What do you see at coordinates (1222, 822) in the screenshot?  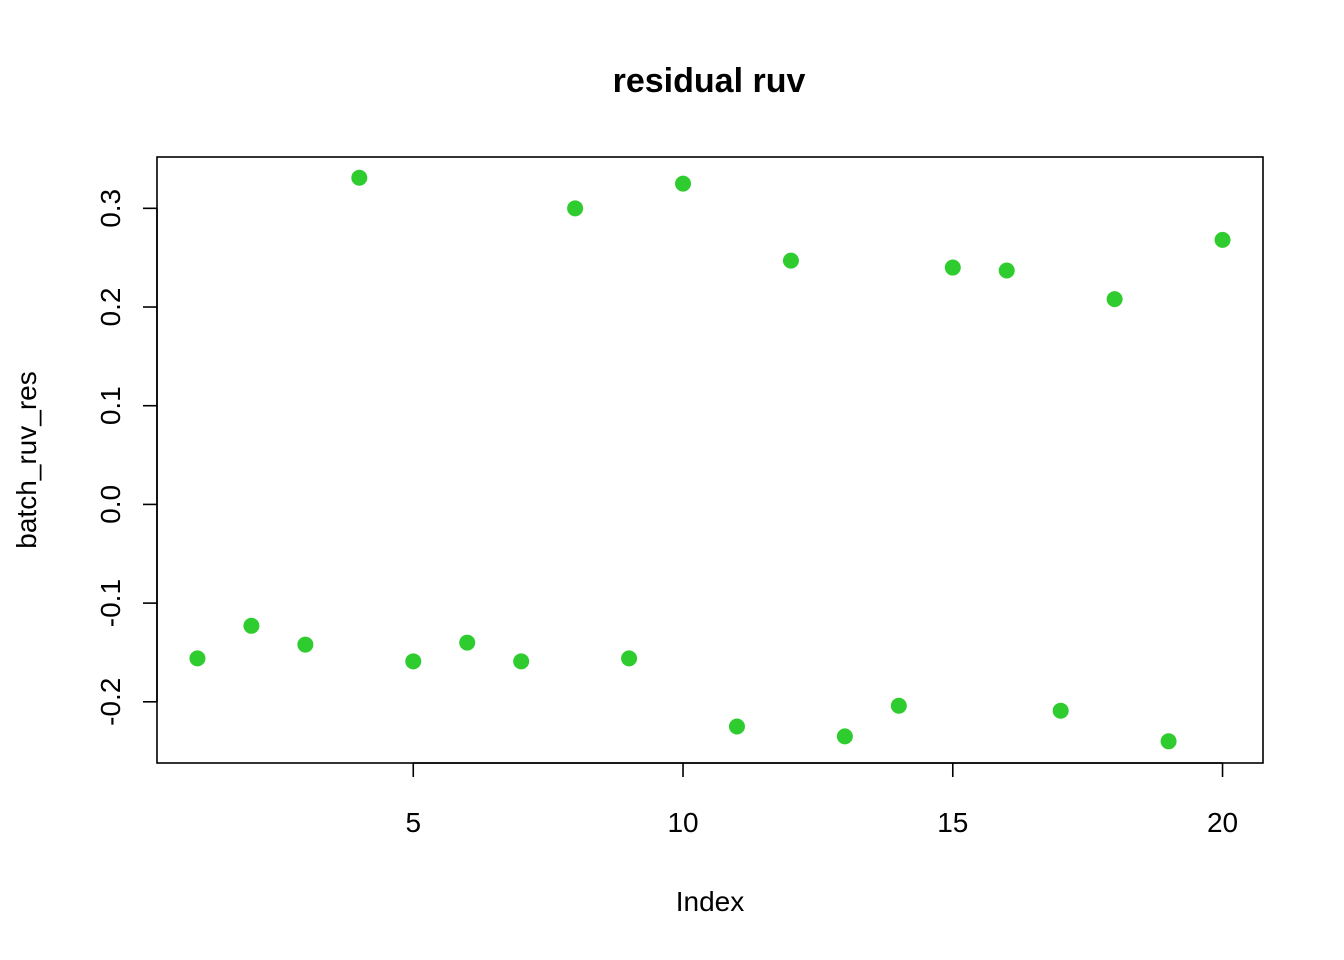 I see `x-tick-label: 20` at bounding box center [1222, 822].